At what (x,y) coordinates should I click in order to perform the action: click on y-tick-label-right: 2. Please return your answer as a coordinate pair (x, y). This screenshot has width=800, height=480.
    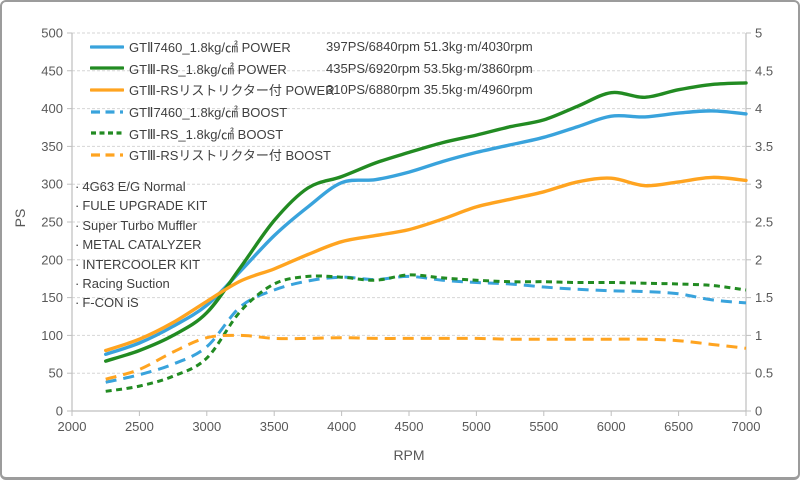
    Looking at the image, I should click on (758, 259).